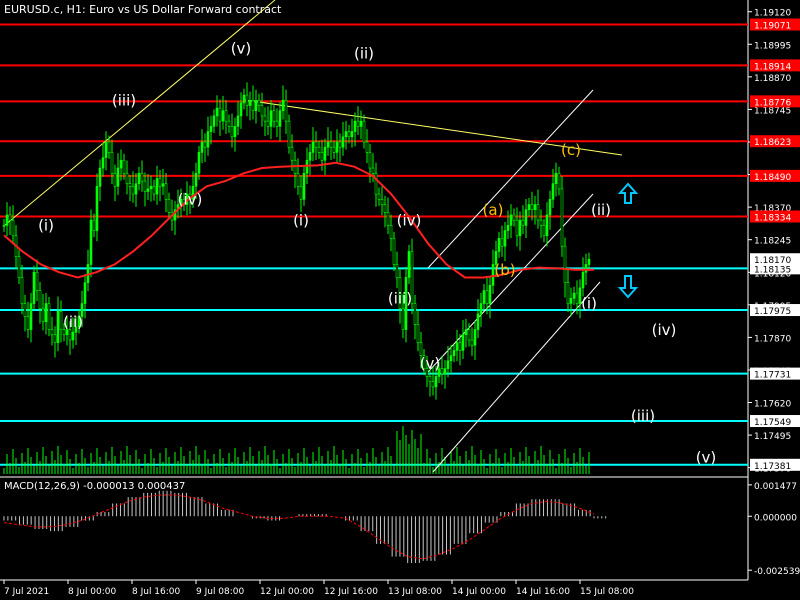  What do you see at coordinates (772, 79) in the screenshot?
I see `price-tick-label: 1.18870` at bounding box center [772, 79].